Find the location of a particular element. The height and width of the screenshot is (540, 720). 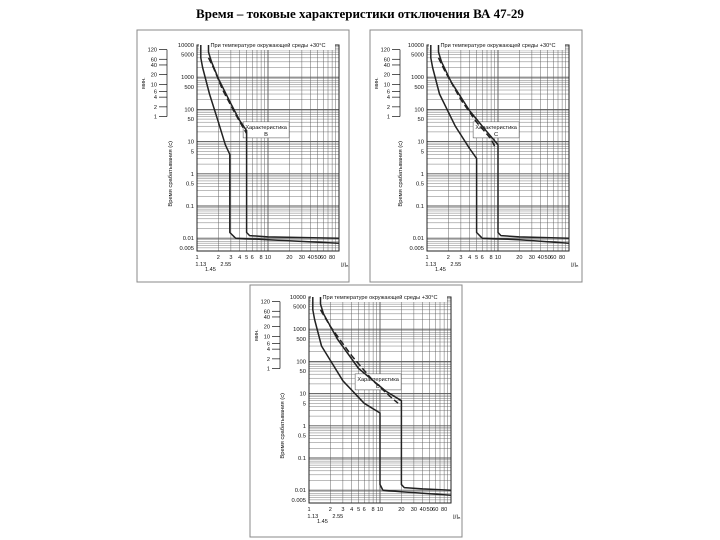

x-tick-label: 2.55 is located at coordinates (225, 265).